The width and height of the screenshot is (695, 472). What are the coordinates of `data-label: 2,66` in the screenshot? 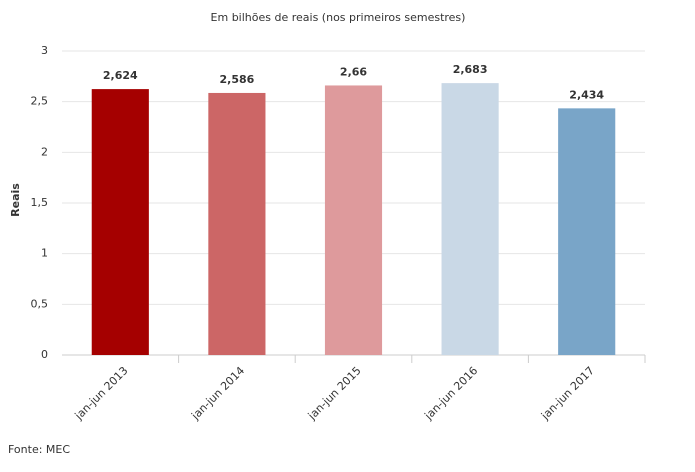 It's located at (353, 71).